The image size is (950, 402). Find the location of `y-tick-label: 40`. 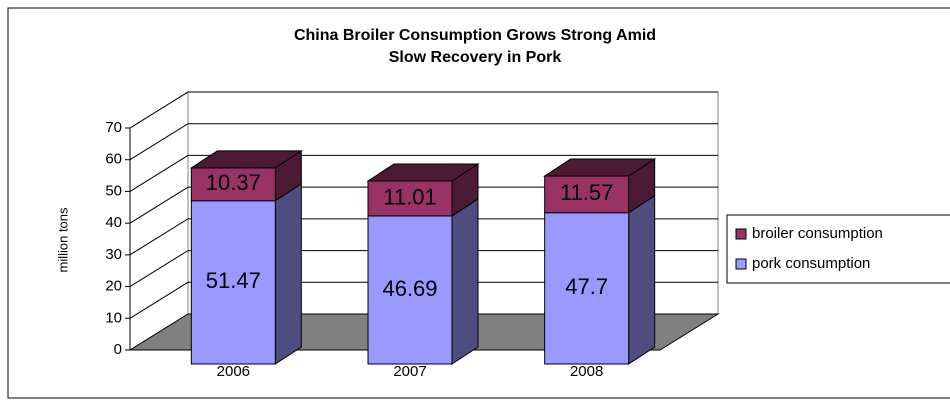

y-tick-label: 40 is located at coordinates (113, 222).